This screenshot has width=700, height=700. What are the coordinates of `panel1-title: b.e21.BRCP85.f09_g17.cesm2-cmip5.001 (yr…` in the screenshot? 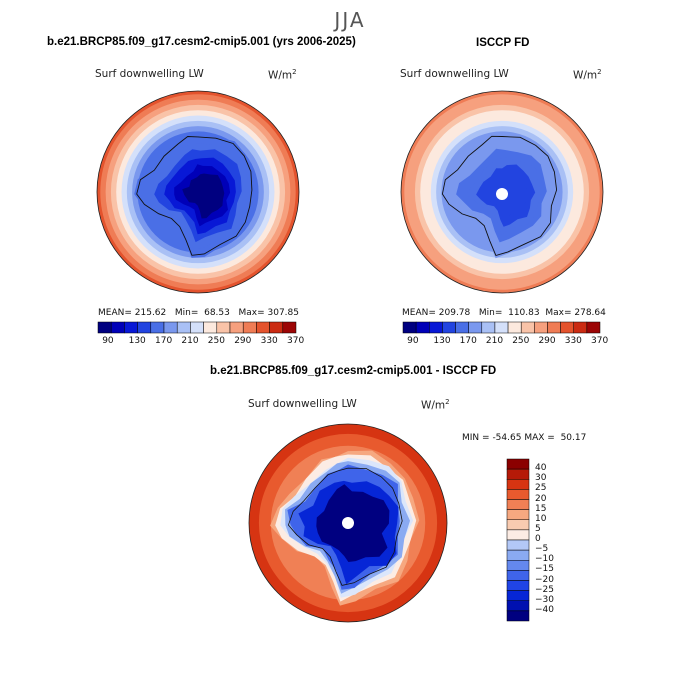 It's located at (201, 42).